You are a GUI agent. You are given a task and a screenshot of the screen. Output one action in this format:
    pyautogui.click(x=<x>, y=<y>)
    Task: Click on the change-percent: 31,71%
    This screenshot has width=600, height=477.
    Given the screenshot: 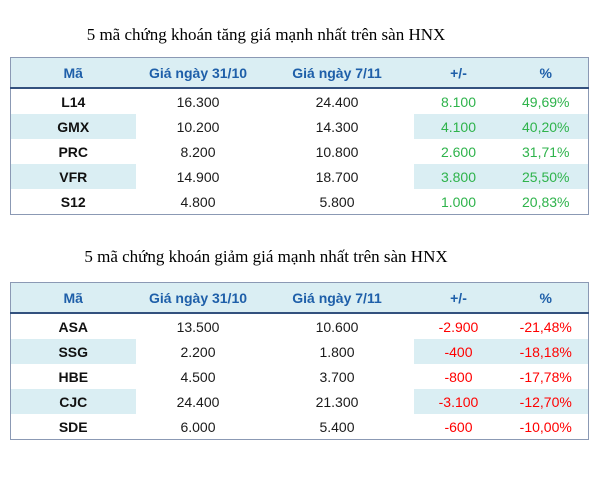 What is the action you would take?
    pyautogui.click(x=546, y=151)
    